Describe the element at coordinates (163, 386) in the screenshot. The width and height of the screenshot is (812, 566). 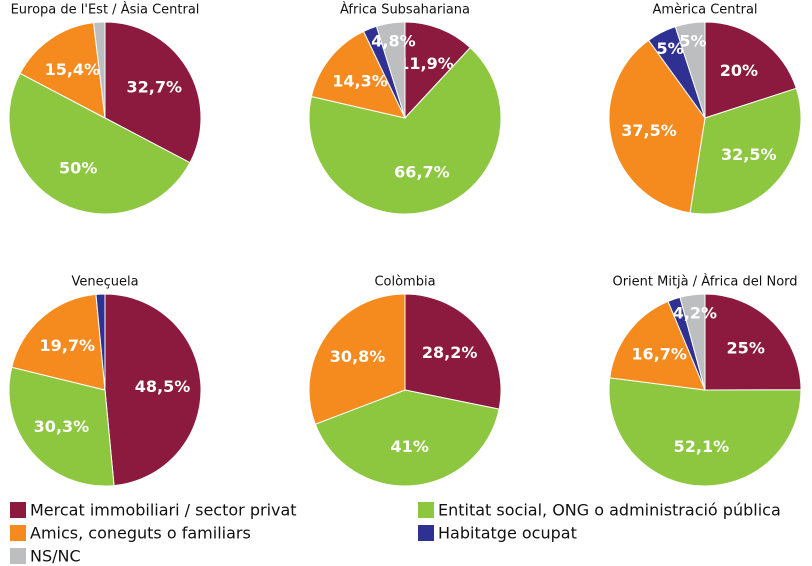
I see `value-label: 48,5%` at that location.